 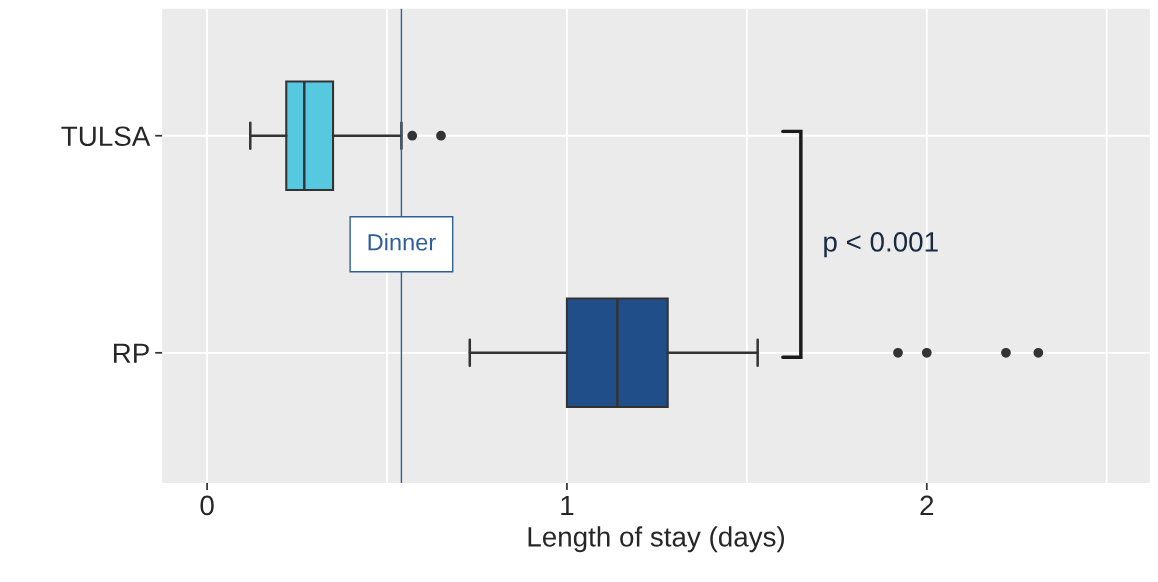 What do you see at coordinates (106, 136) in the screenshot?
I see `y-tick-label: TULSA` at bounding box center [106, 136].